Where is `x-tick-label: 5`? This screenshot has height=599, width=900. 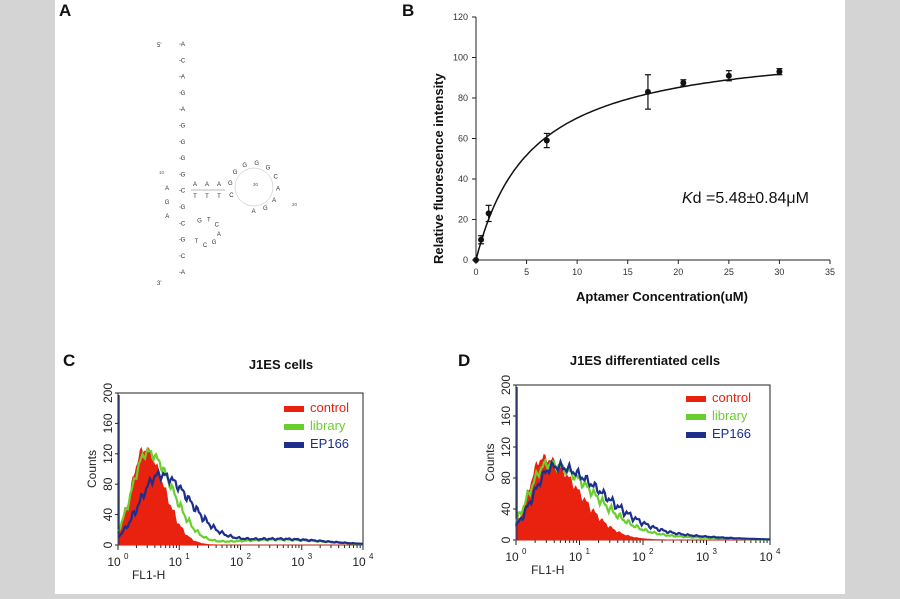 x-tick-label: 5 is located at coordinates (526, 272).